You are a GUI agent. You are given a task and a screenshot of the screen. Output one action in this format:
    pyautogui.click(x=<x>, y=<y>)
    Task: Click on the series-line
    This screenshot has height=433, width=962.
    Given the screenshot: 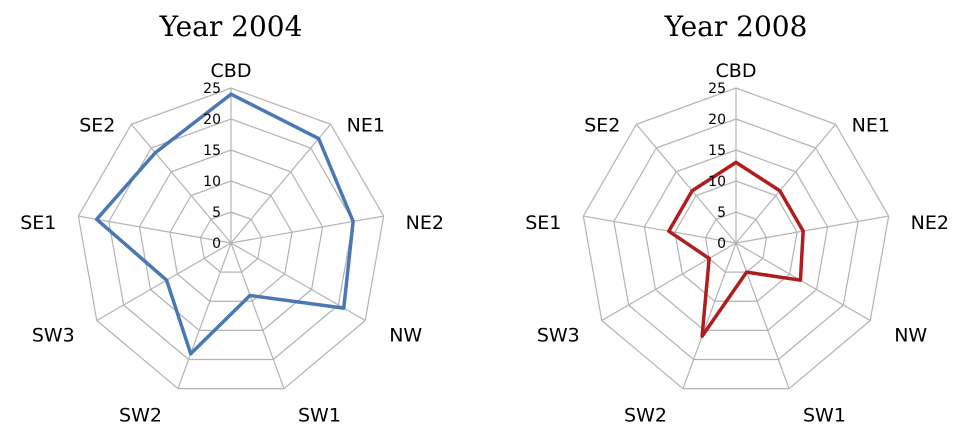 What is the action you would take?
    pyautogui.click(x=736, y=249)
    